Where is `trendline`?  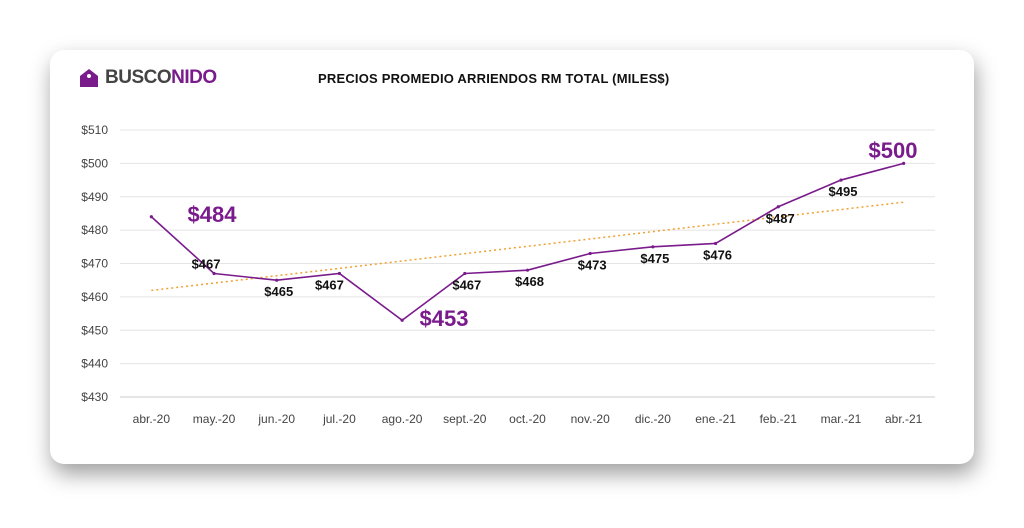 trendline is located at coordinates (527, 246).